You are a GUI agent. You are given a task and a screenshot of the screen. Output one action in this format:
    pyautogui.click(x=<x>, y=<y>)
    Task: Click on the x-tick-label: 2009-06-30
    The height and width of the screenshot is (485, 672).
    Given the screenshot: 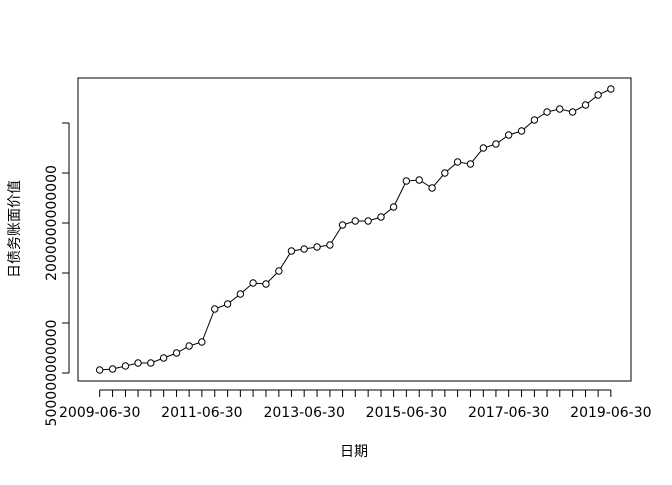 What is the action you would take?
    pyautogui.click(x=99, y=413)
    